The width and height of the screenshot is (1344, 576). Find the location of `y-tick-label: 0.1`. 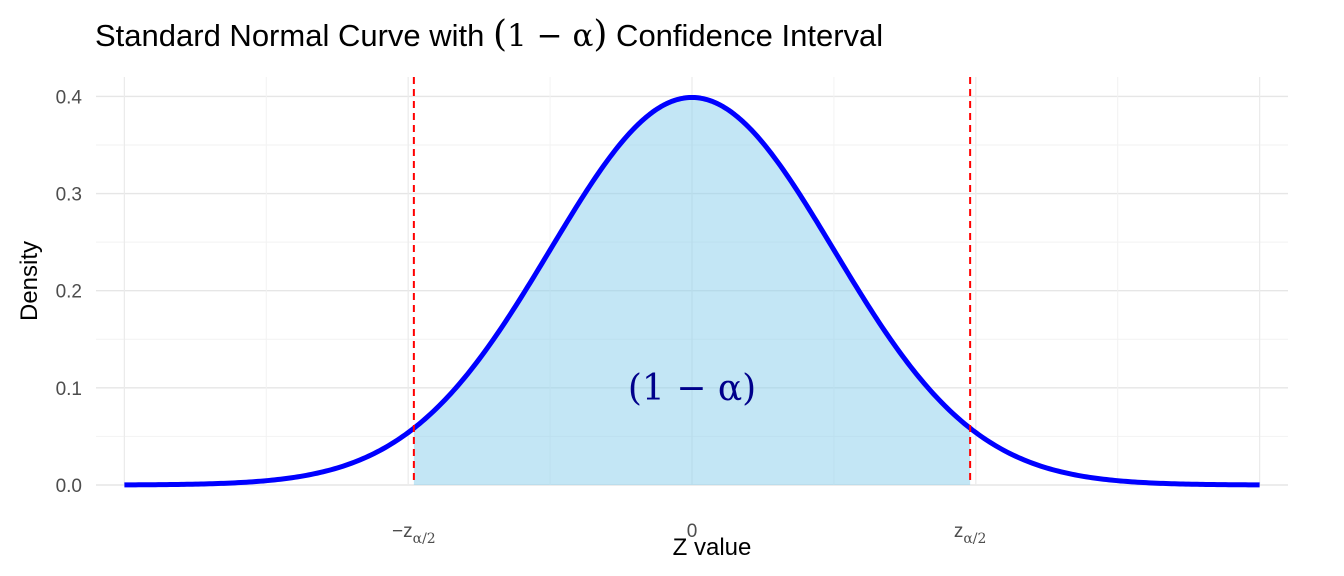

y-tick-label: 0.1 is located at coordinates (69, 389).